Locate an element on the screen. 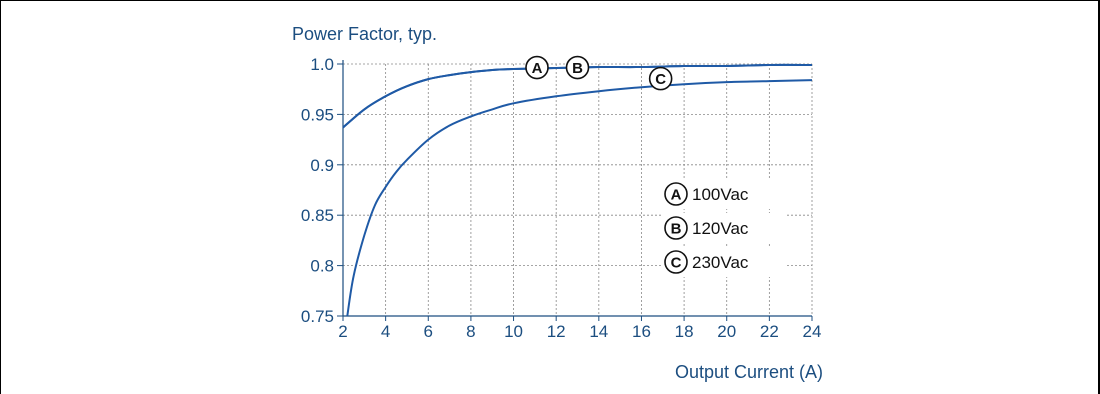 The image size is (1100, 394). legend-layer: A 100Vac B 120Vac C 230Vac is located at coordinates (724, 228).